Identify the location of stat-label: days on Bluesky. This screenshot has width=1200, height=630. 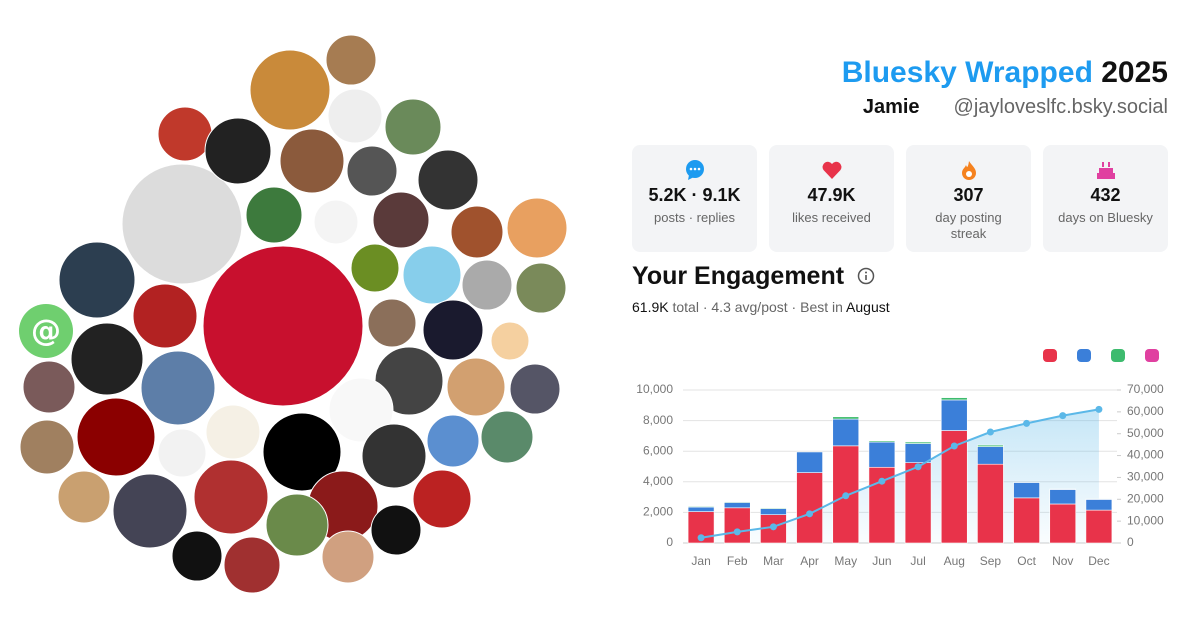
(1105, 217).